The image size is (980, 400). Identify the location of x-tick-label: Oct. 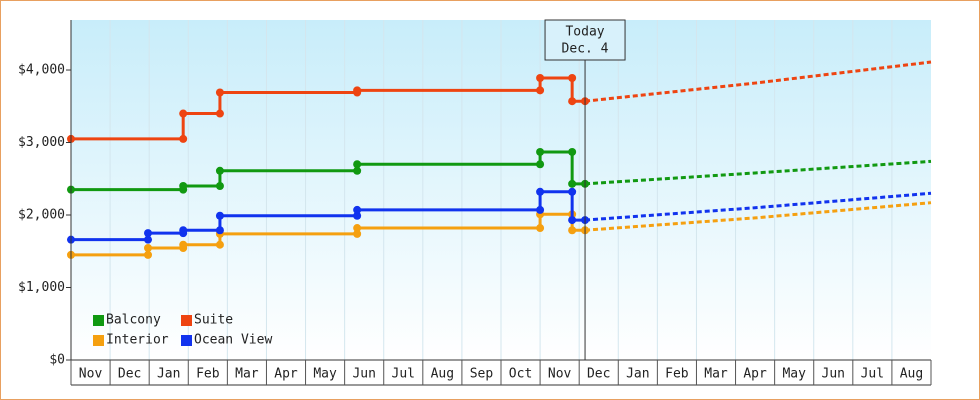
(520, 374).